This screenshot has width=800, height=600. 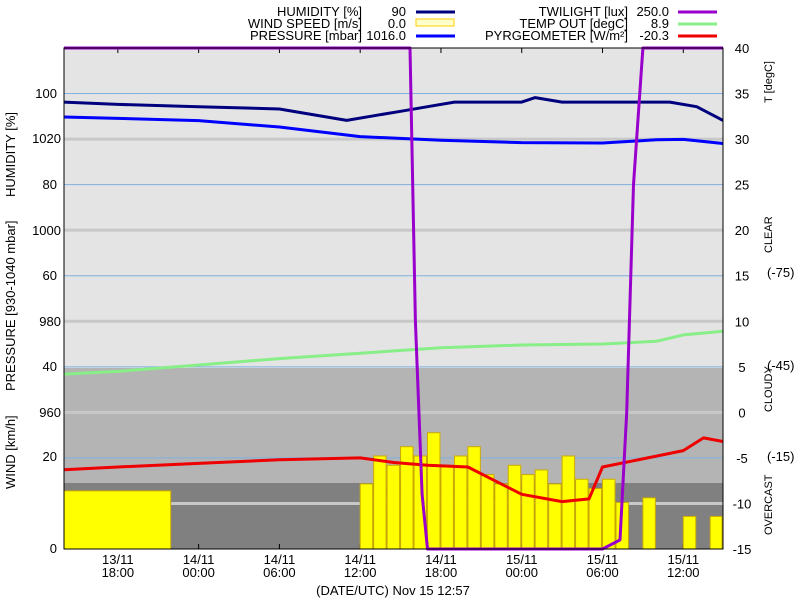 What do you see at coordinates (654, 35) in the screenshot?
I see `legend-pyrgeometer-value: -20.3` at bounding box center [654, 35].